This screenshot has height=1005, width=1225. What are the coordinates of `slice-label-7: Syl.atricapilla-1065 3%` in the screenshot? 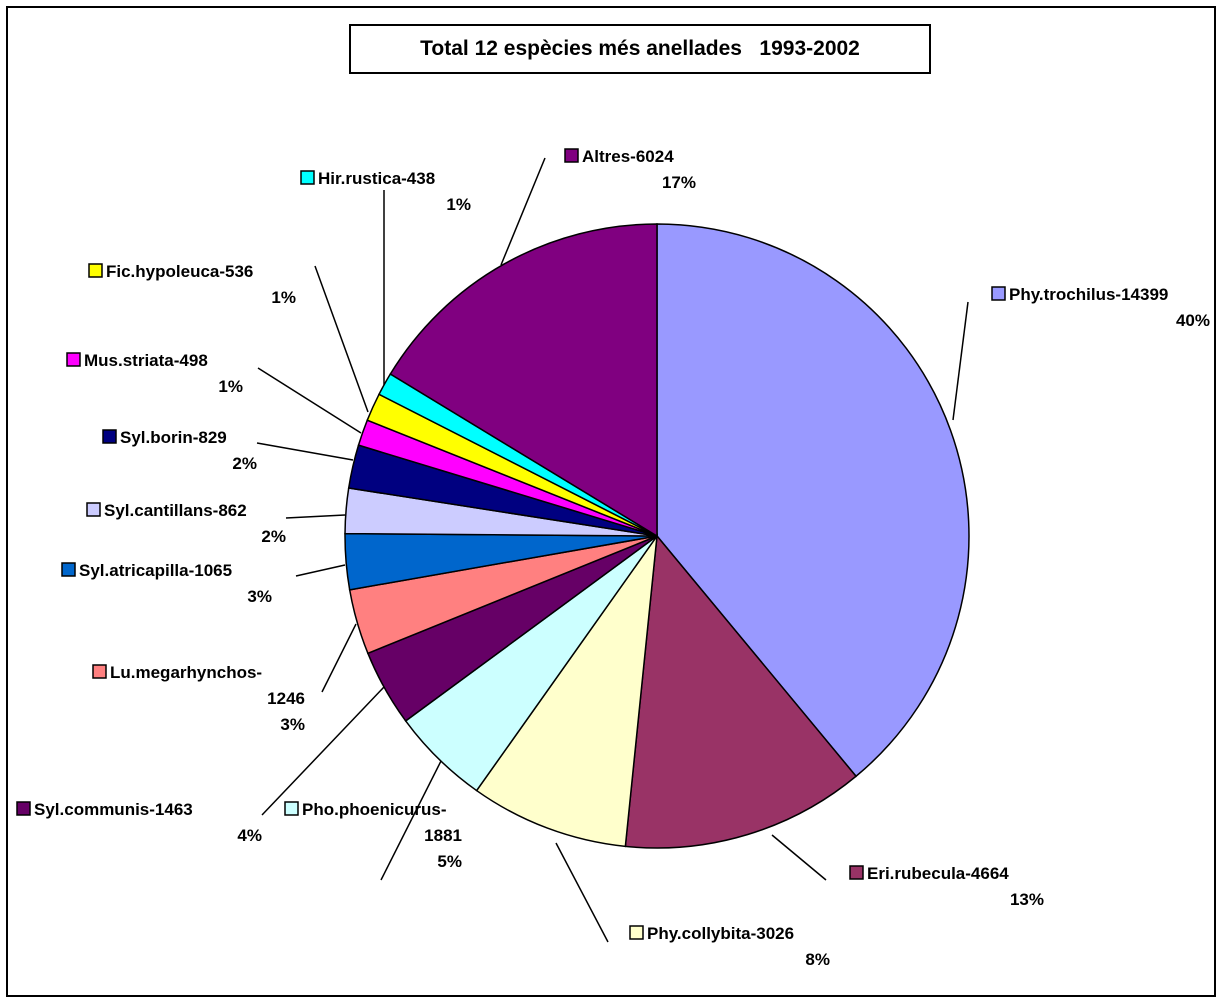 It's located at (203, 583).